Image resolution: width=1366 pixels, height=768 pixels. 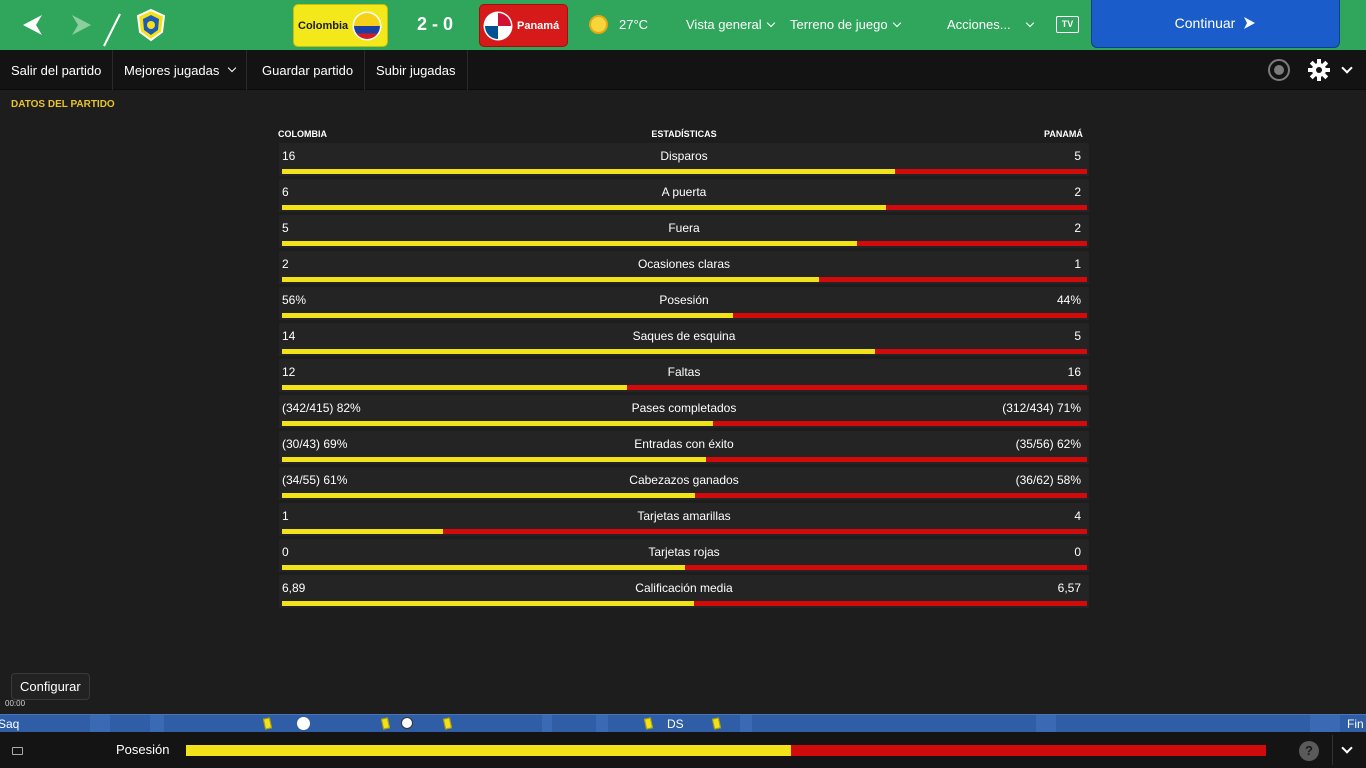 I want to click on configure-label: Configurar, so click(x=50, y=686).